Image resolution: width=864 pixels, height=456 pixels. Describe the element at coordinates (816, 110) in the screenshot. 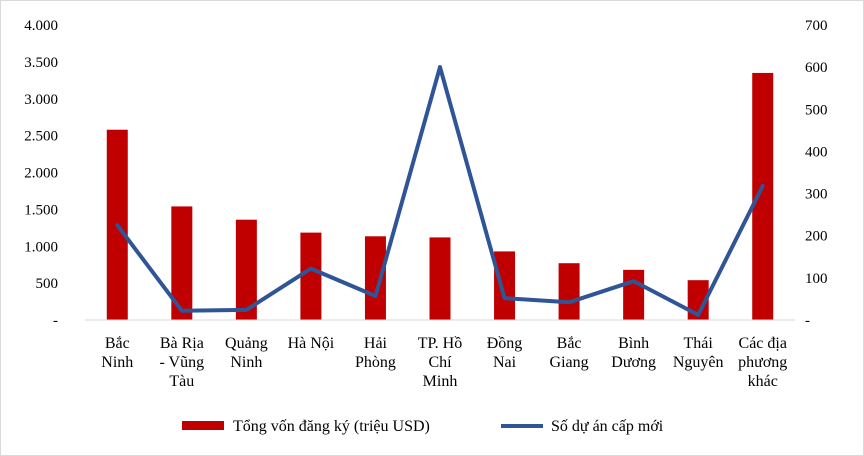

I see `right-tick-label: 500` at that location.